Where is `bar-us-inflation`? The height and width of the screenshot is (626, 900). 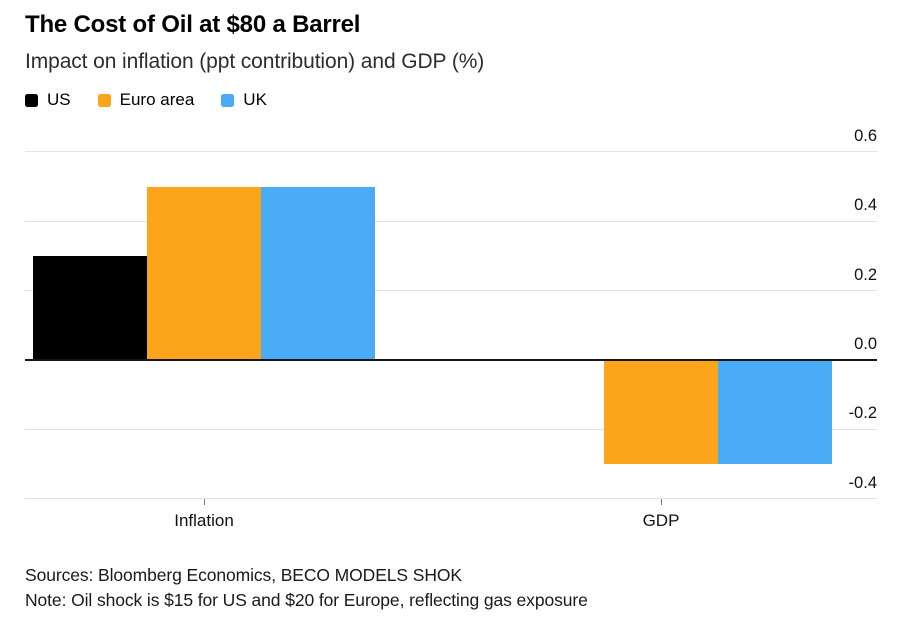 bar-us-inflation is located at coordinates (90, 307).